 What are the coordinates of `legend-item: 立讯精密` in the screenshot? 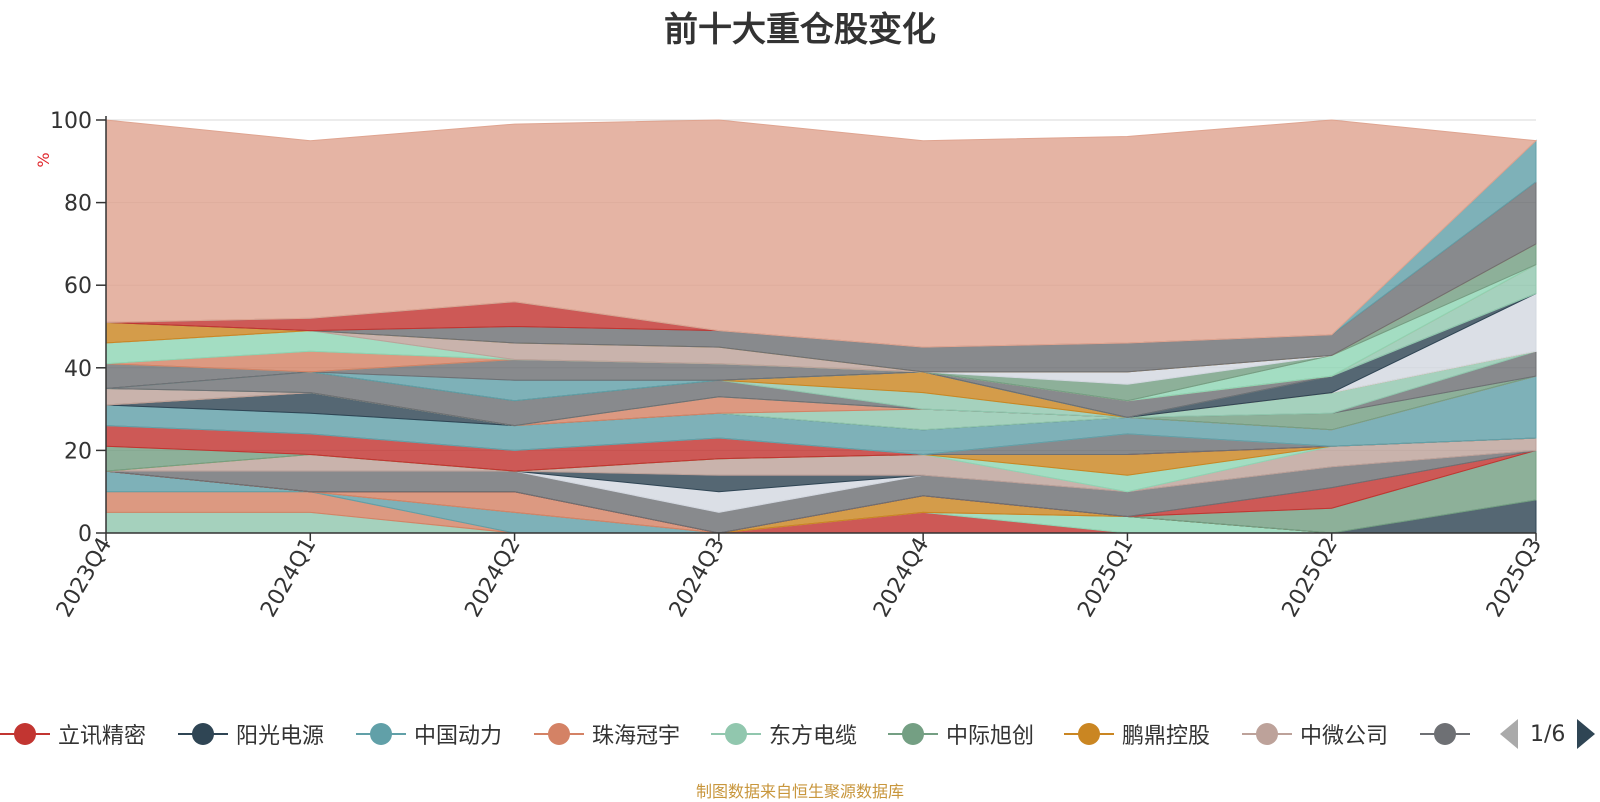 It's located at (73, 734).